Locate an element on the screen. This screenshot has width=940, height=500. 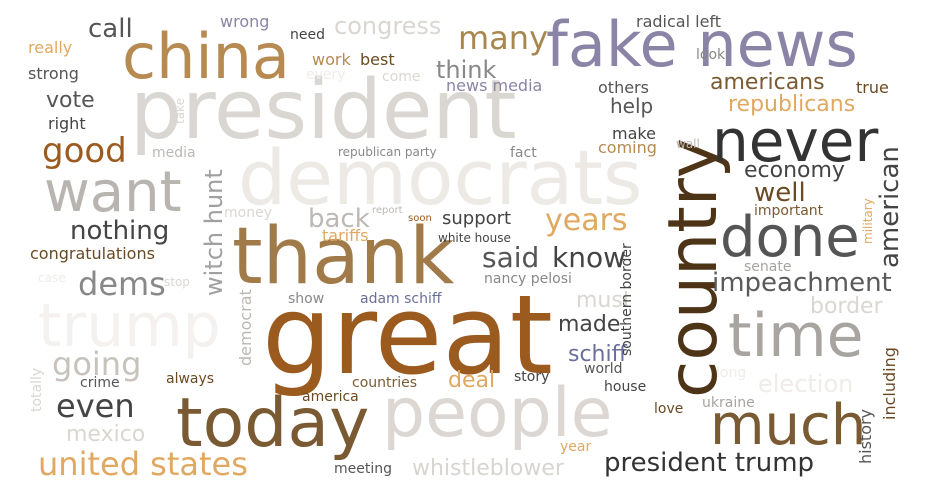
word-time: time is located at coordinates (796, 336).